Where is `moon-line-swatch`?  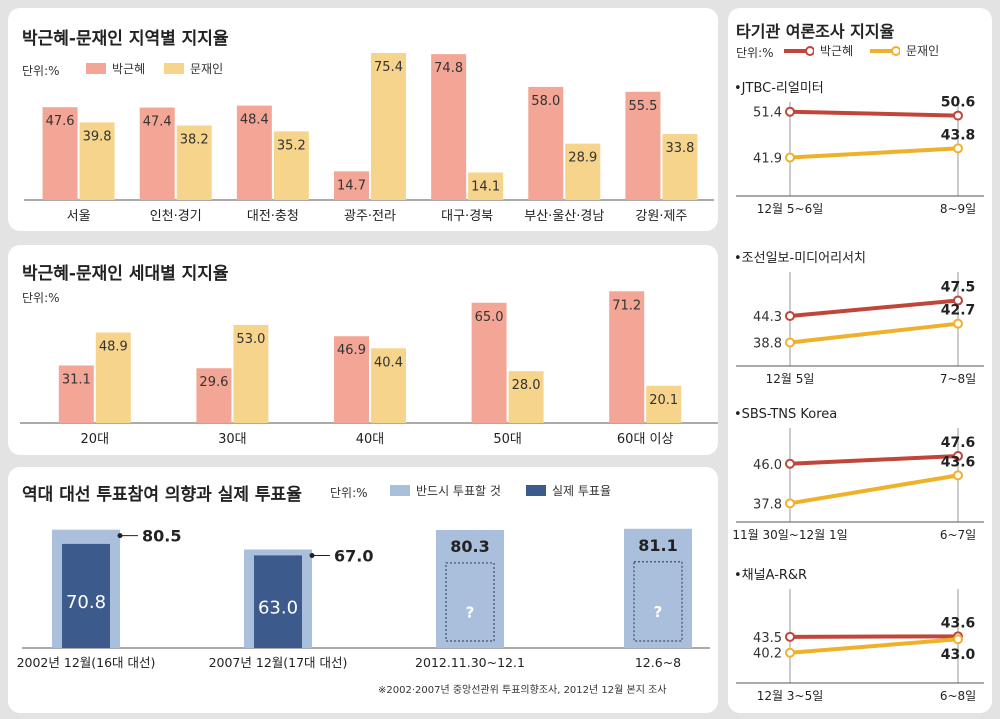 moon-line-swatch is located at coordinates (885, 50).